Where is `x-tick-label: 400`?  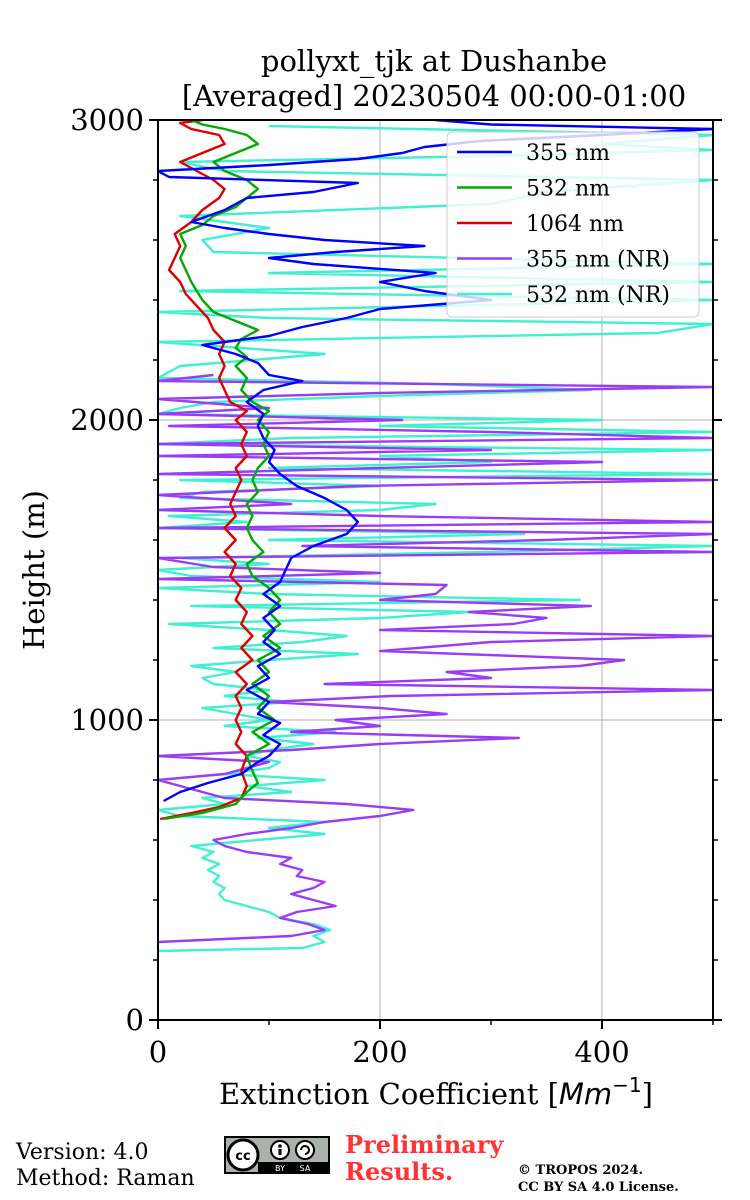 x-tick-label: 400 is located at coordinates (601, 1052).